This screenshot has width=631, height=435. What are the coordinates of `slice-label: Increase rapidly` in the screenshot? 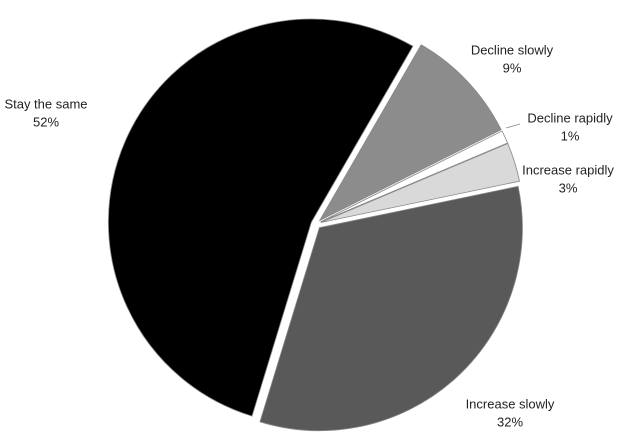 It's located at (568, 169).